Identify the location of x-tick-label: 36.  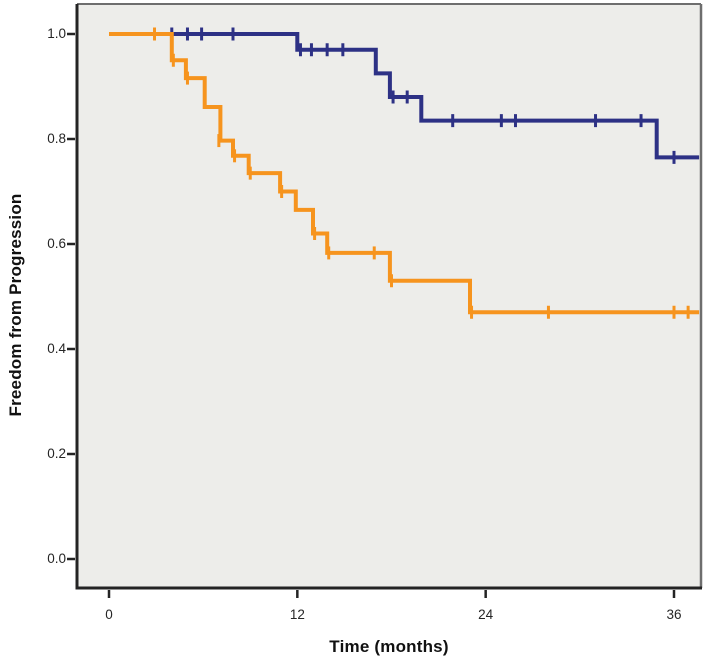
(674, 614).